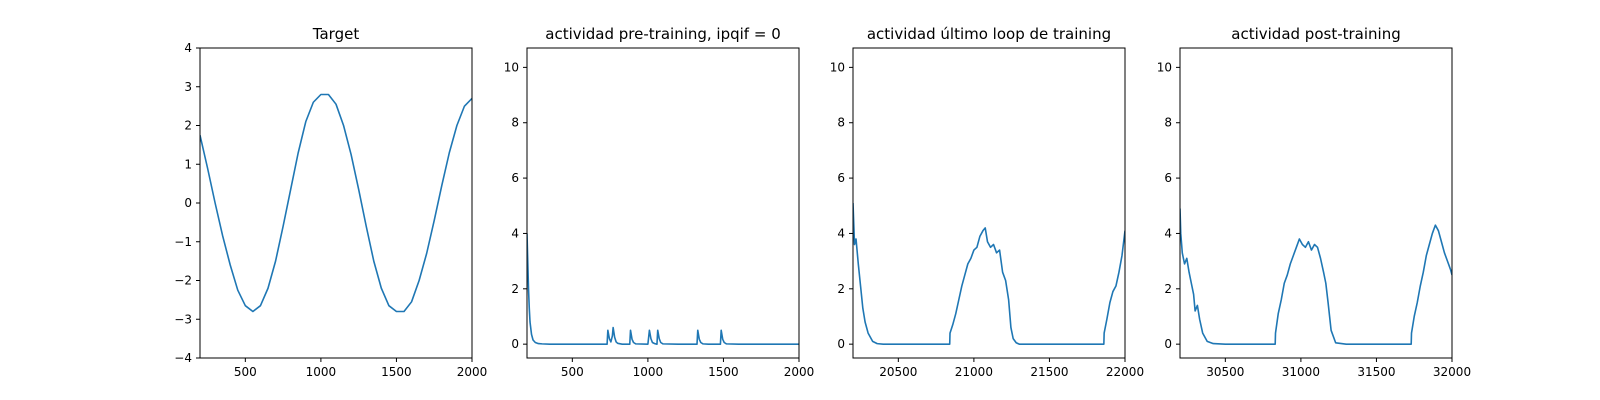  Describe the element at coordinates (183, 281) in the screenshot. I see `y-tick-label: −2` at that location.